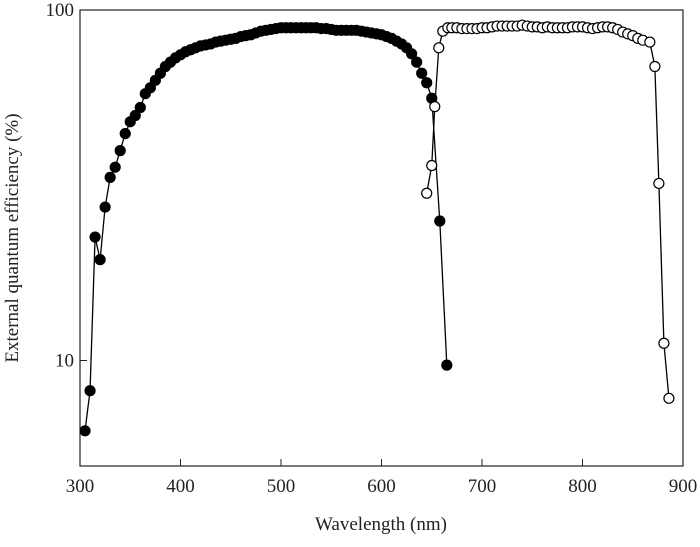 The image size is (700, 547). I want to click on x-tick-label: 700, so click(482, 486).